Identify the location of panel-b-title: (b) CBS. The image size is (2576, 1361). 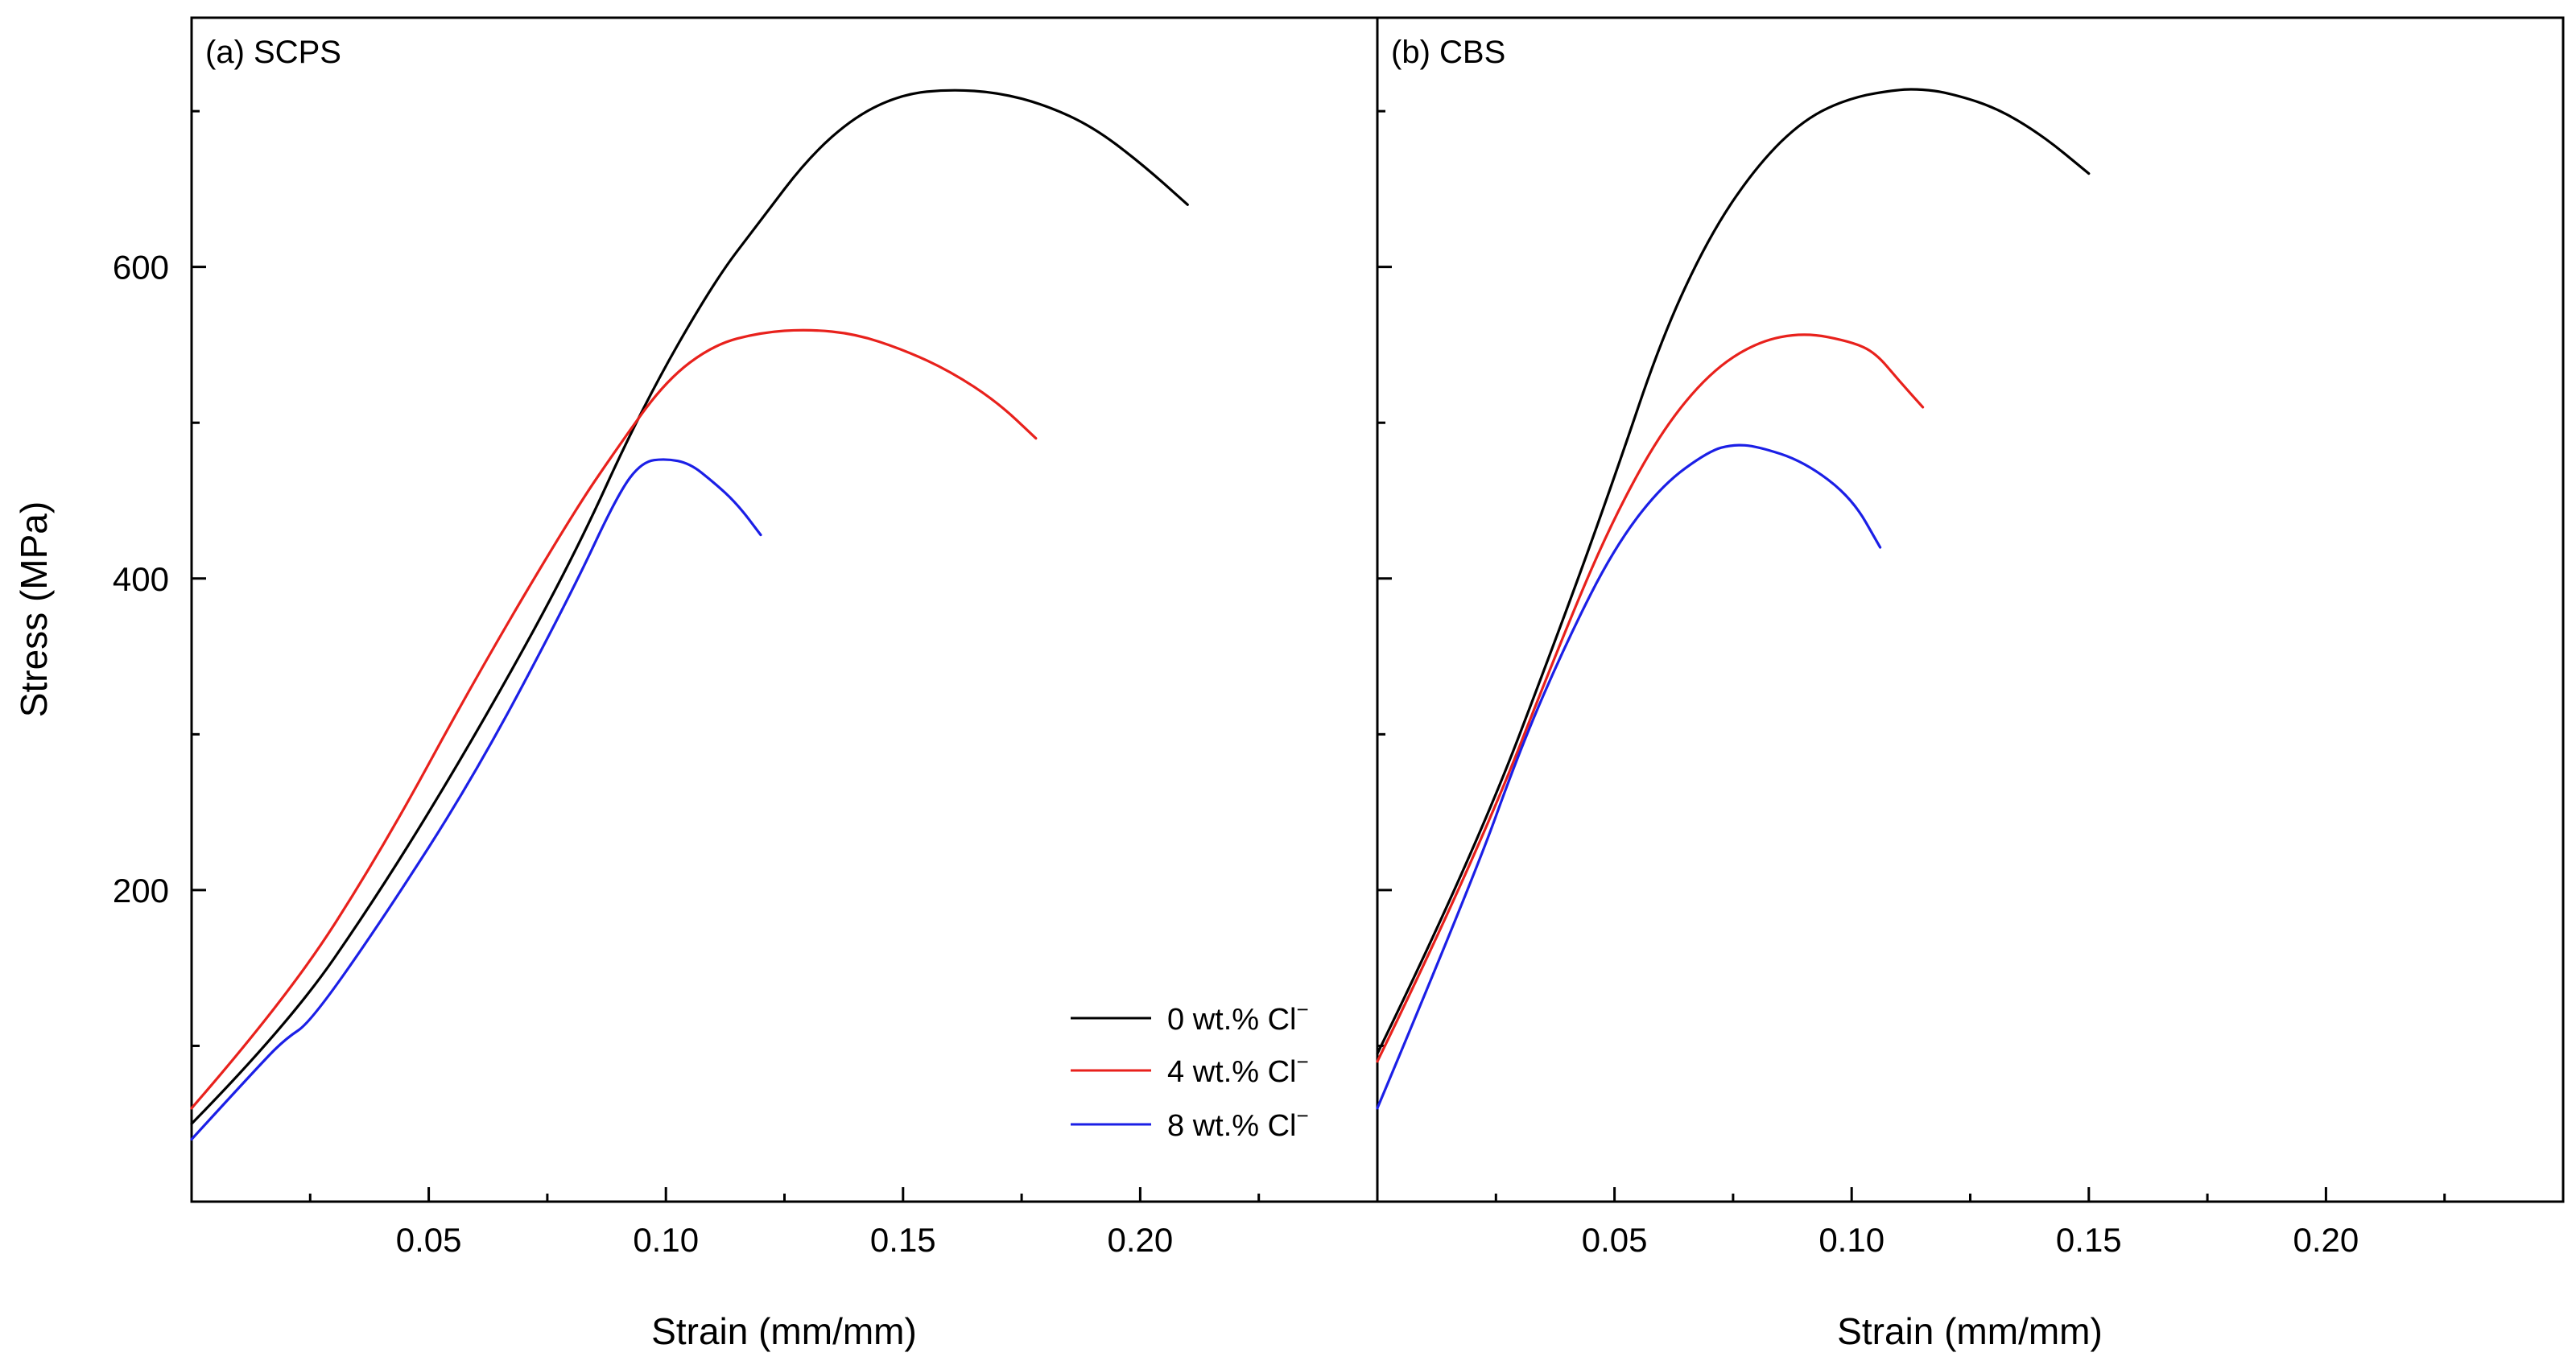
(1448, 52).